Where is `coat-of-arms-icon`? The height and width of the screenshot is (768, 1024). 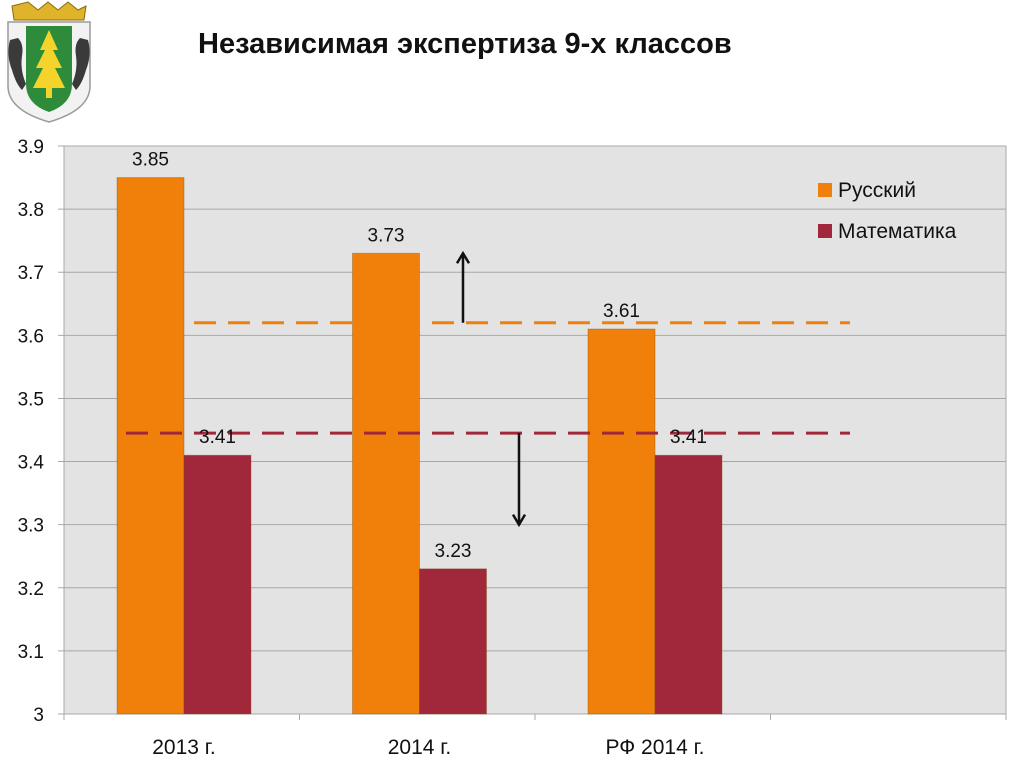
coat-of-arms-icon is located at coordinates (49, 62).